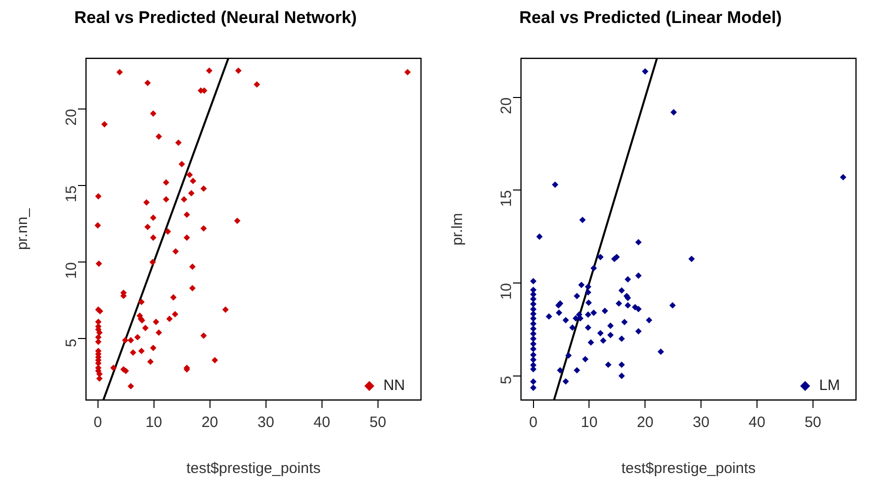 This screenshot has width=870, height=488. Describe the element at coordinates (457, 229) in the screenshot. I see `y-axis-title: pr.lm` at that location.